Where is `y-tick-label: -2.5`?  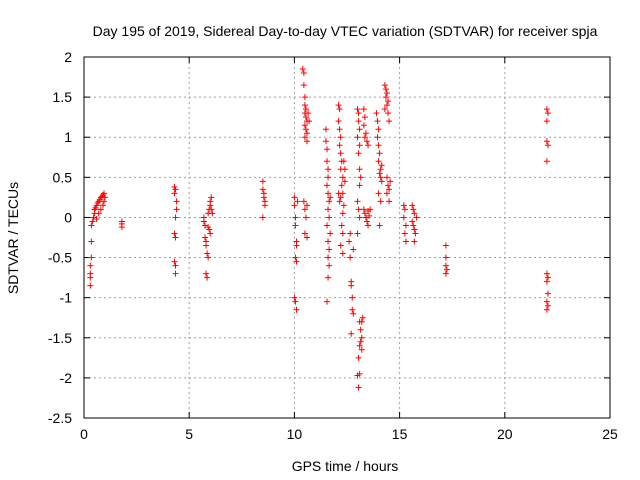 y-tick-label: -2.5 is located at coordinates (60, 418).